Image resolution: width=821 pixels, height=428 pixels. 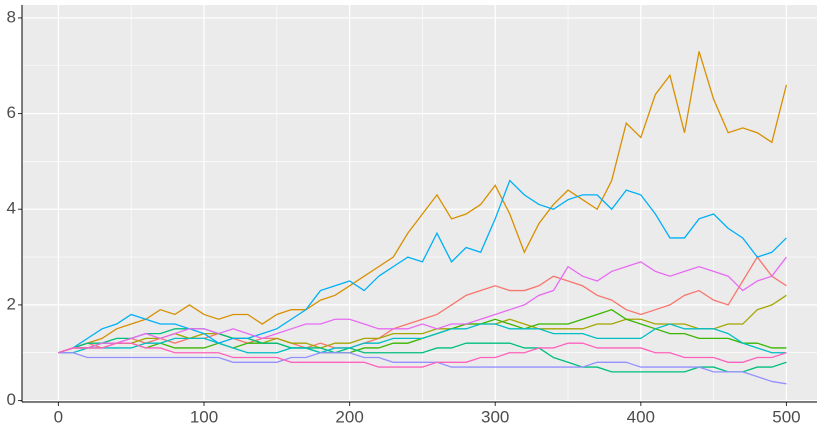 What do you see at coordinates (11, 303) in the screenshot?
I see `y-tick-label: 2` at bounding box center [11, 303].